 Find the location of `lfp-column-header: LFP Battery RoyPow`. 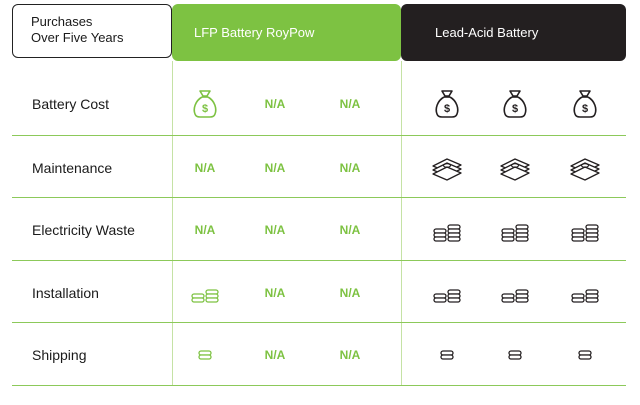

lfp-column-header: LFP Battery RoyPow is located at coordinates (286, 32).